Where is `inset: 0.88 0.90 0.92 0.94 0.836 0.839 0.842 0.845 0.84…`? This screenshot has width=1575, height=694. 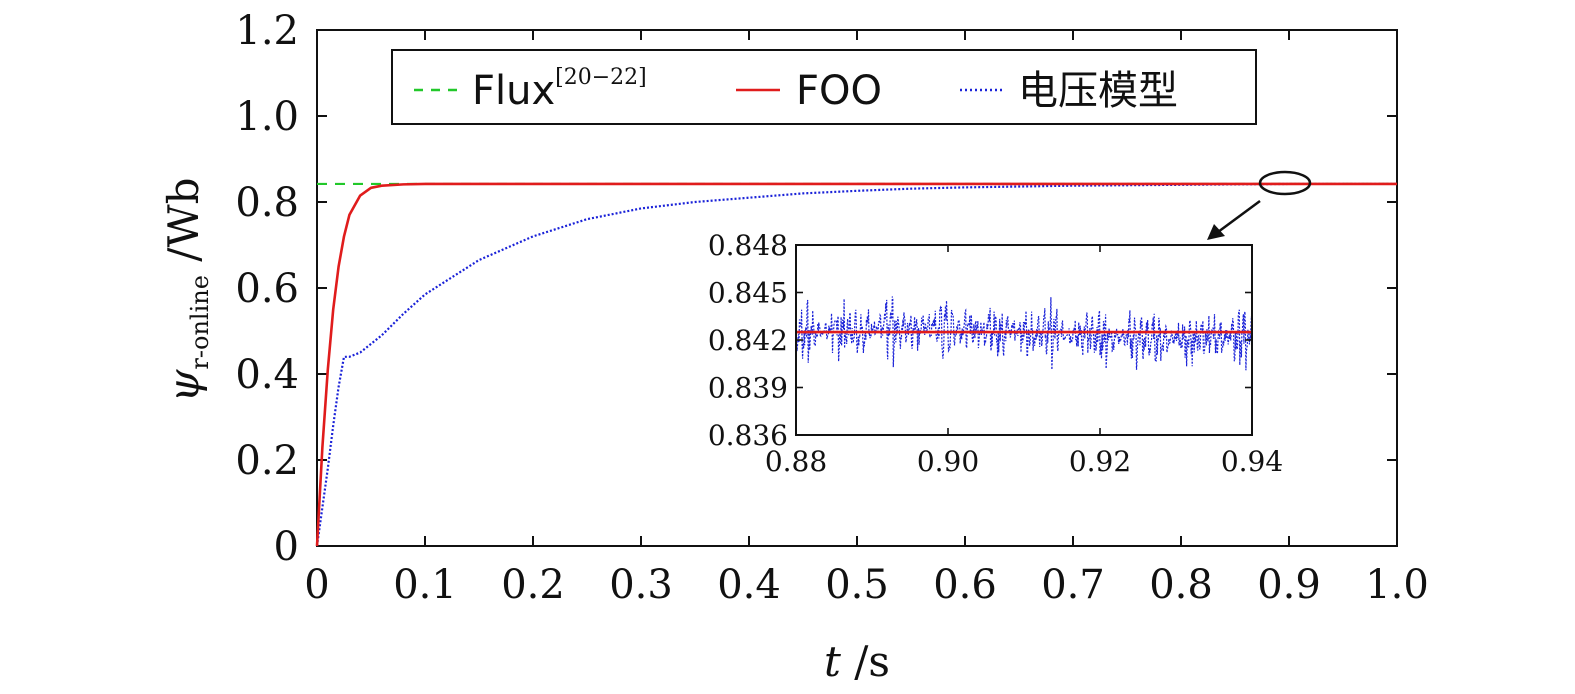
inset: 0.88 0.90 0.92 0.94 0.836 0.839 0.842 0.845 0.84… is located at coordinates (995, 353).